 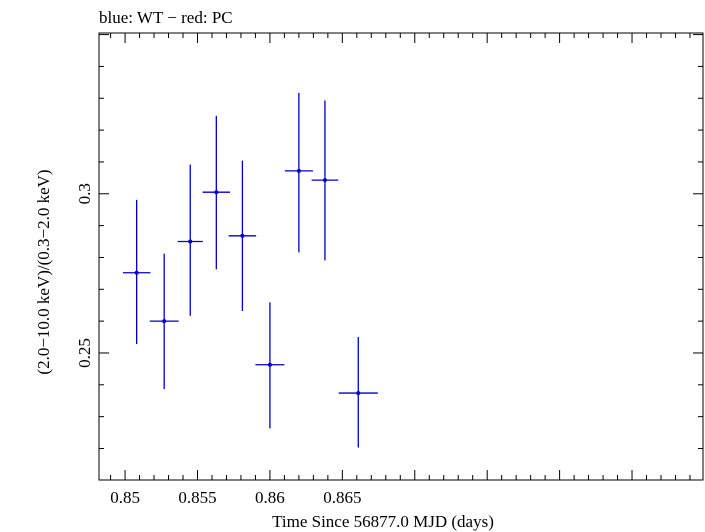 What do you see at coordinates (197, 497) in the screenshot?
I see `x-tick-label: 0.855` at bounding box center [197, 497].